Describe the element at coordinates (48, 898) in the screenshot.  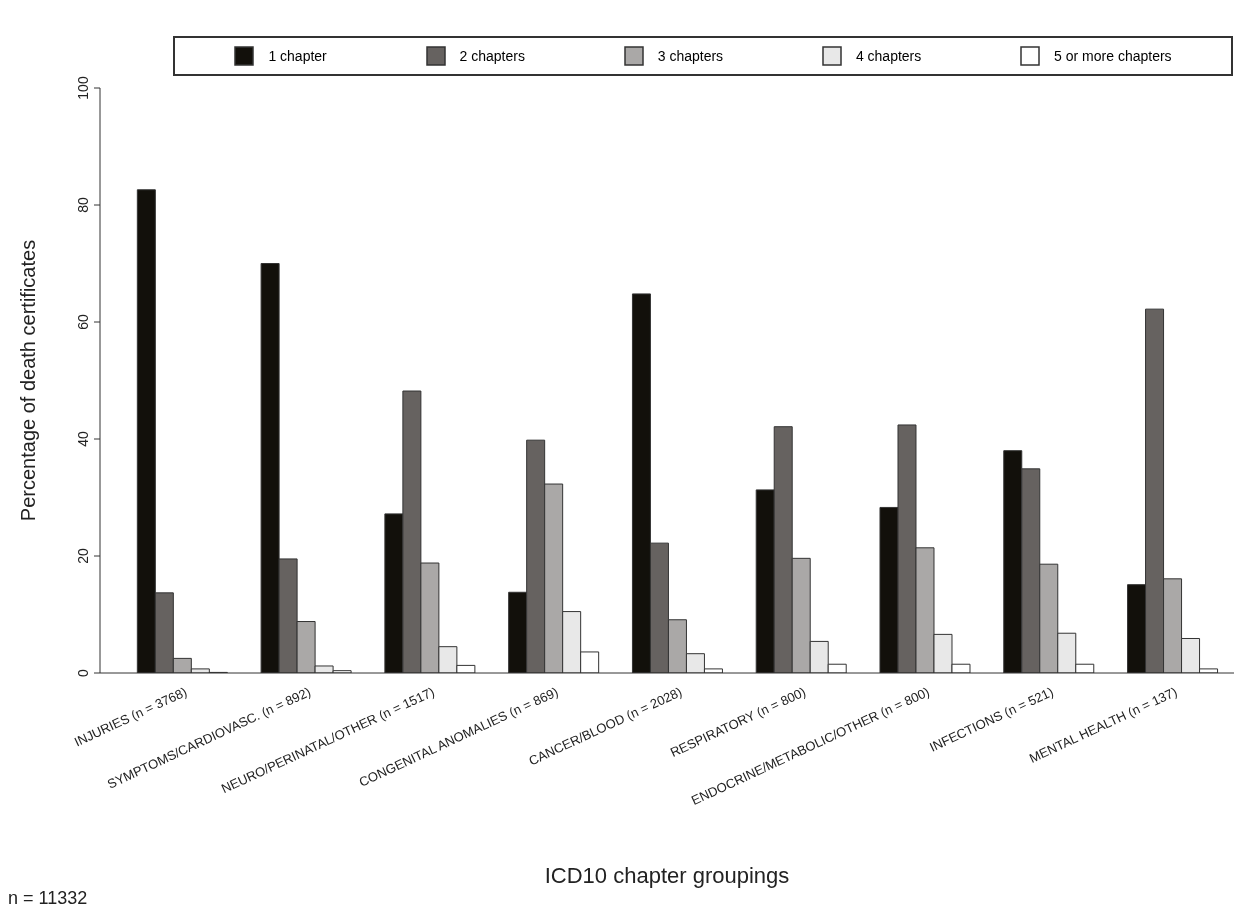
I see `text: n = 11332` at that location.